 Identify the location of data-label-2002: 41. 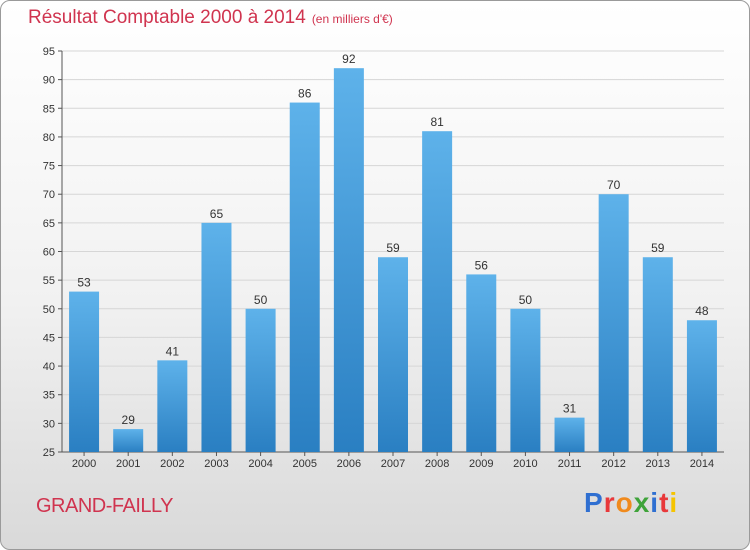
(173, 351).